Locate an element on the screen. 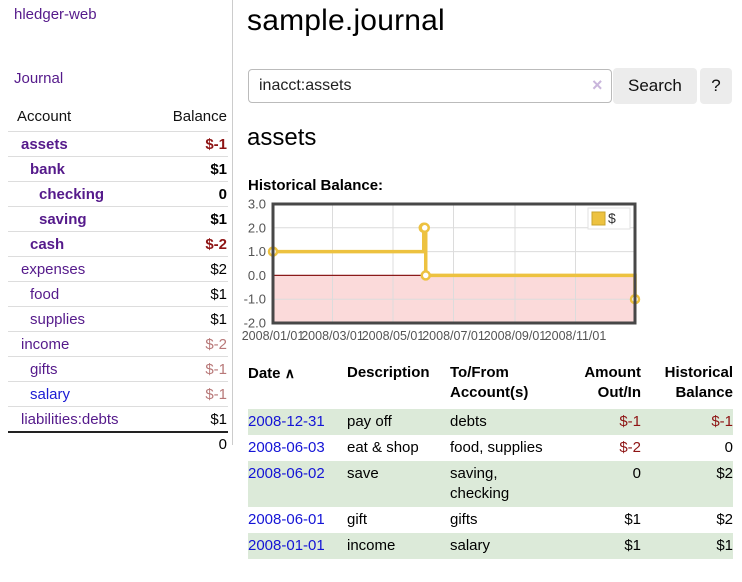 This screenshot has width=742, height=582. account-link: food is located at coordinates (45, 294).